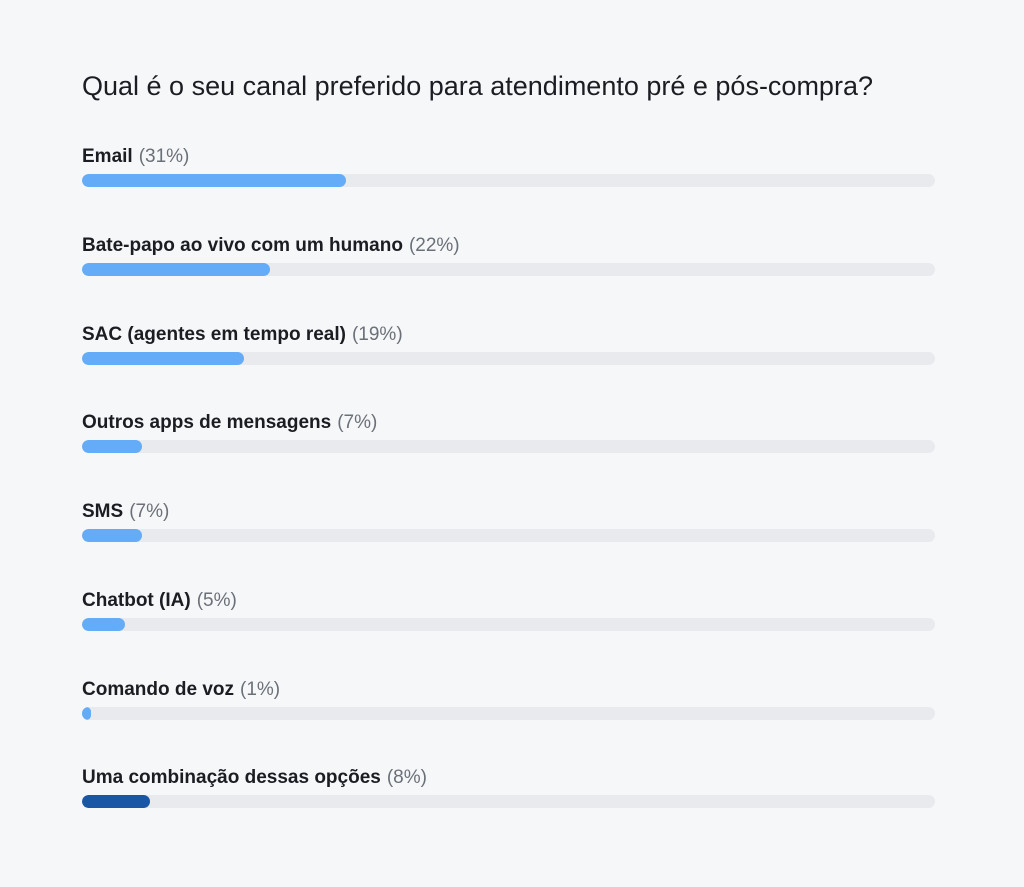 This screenshot has width=1024, height=887. Describe the element at coordinates (406, 778) in the screenshot. I see `value-label: (8%)` at that location.